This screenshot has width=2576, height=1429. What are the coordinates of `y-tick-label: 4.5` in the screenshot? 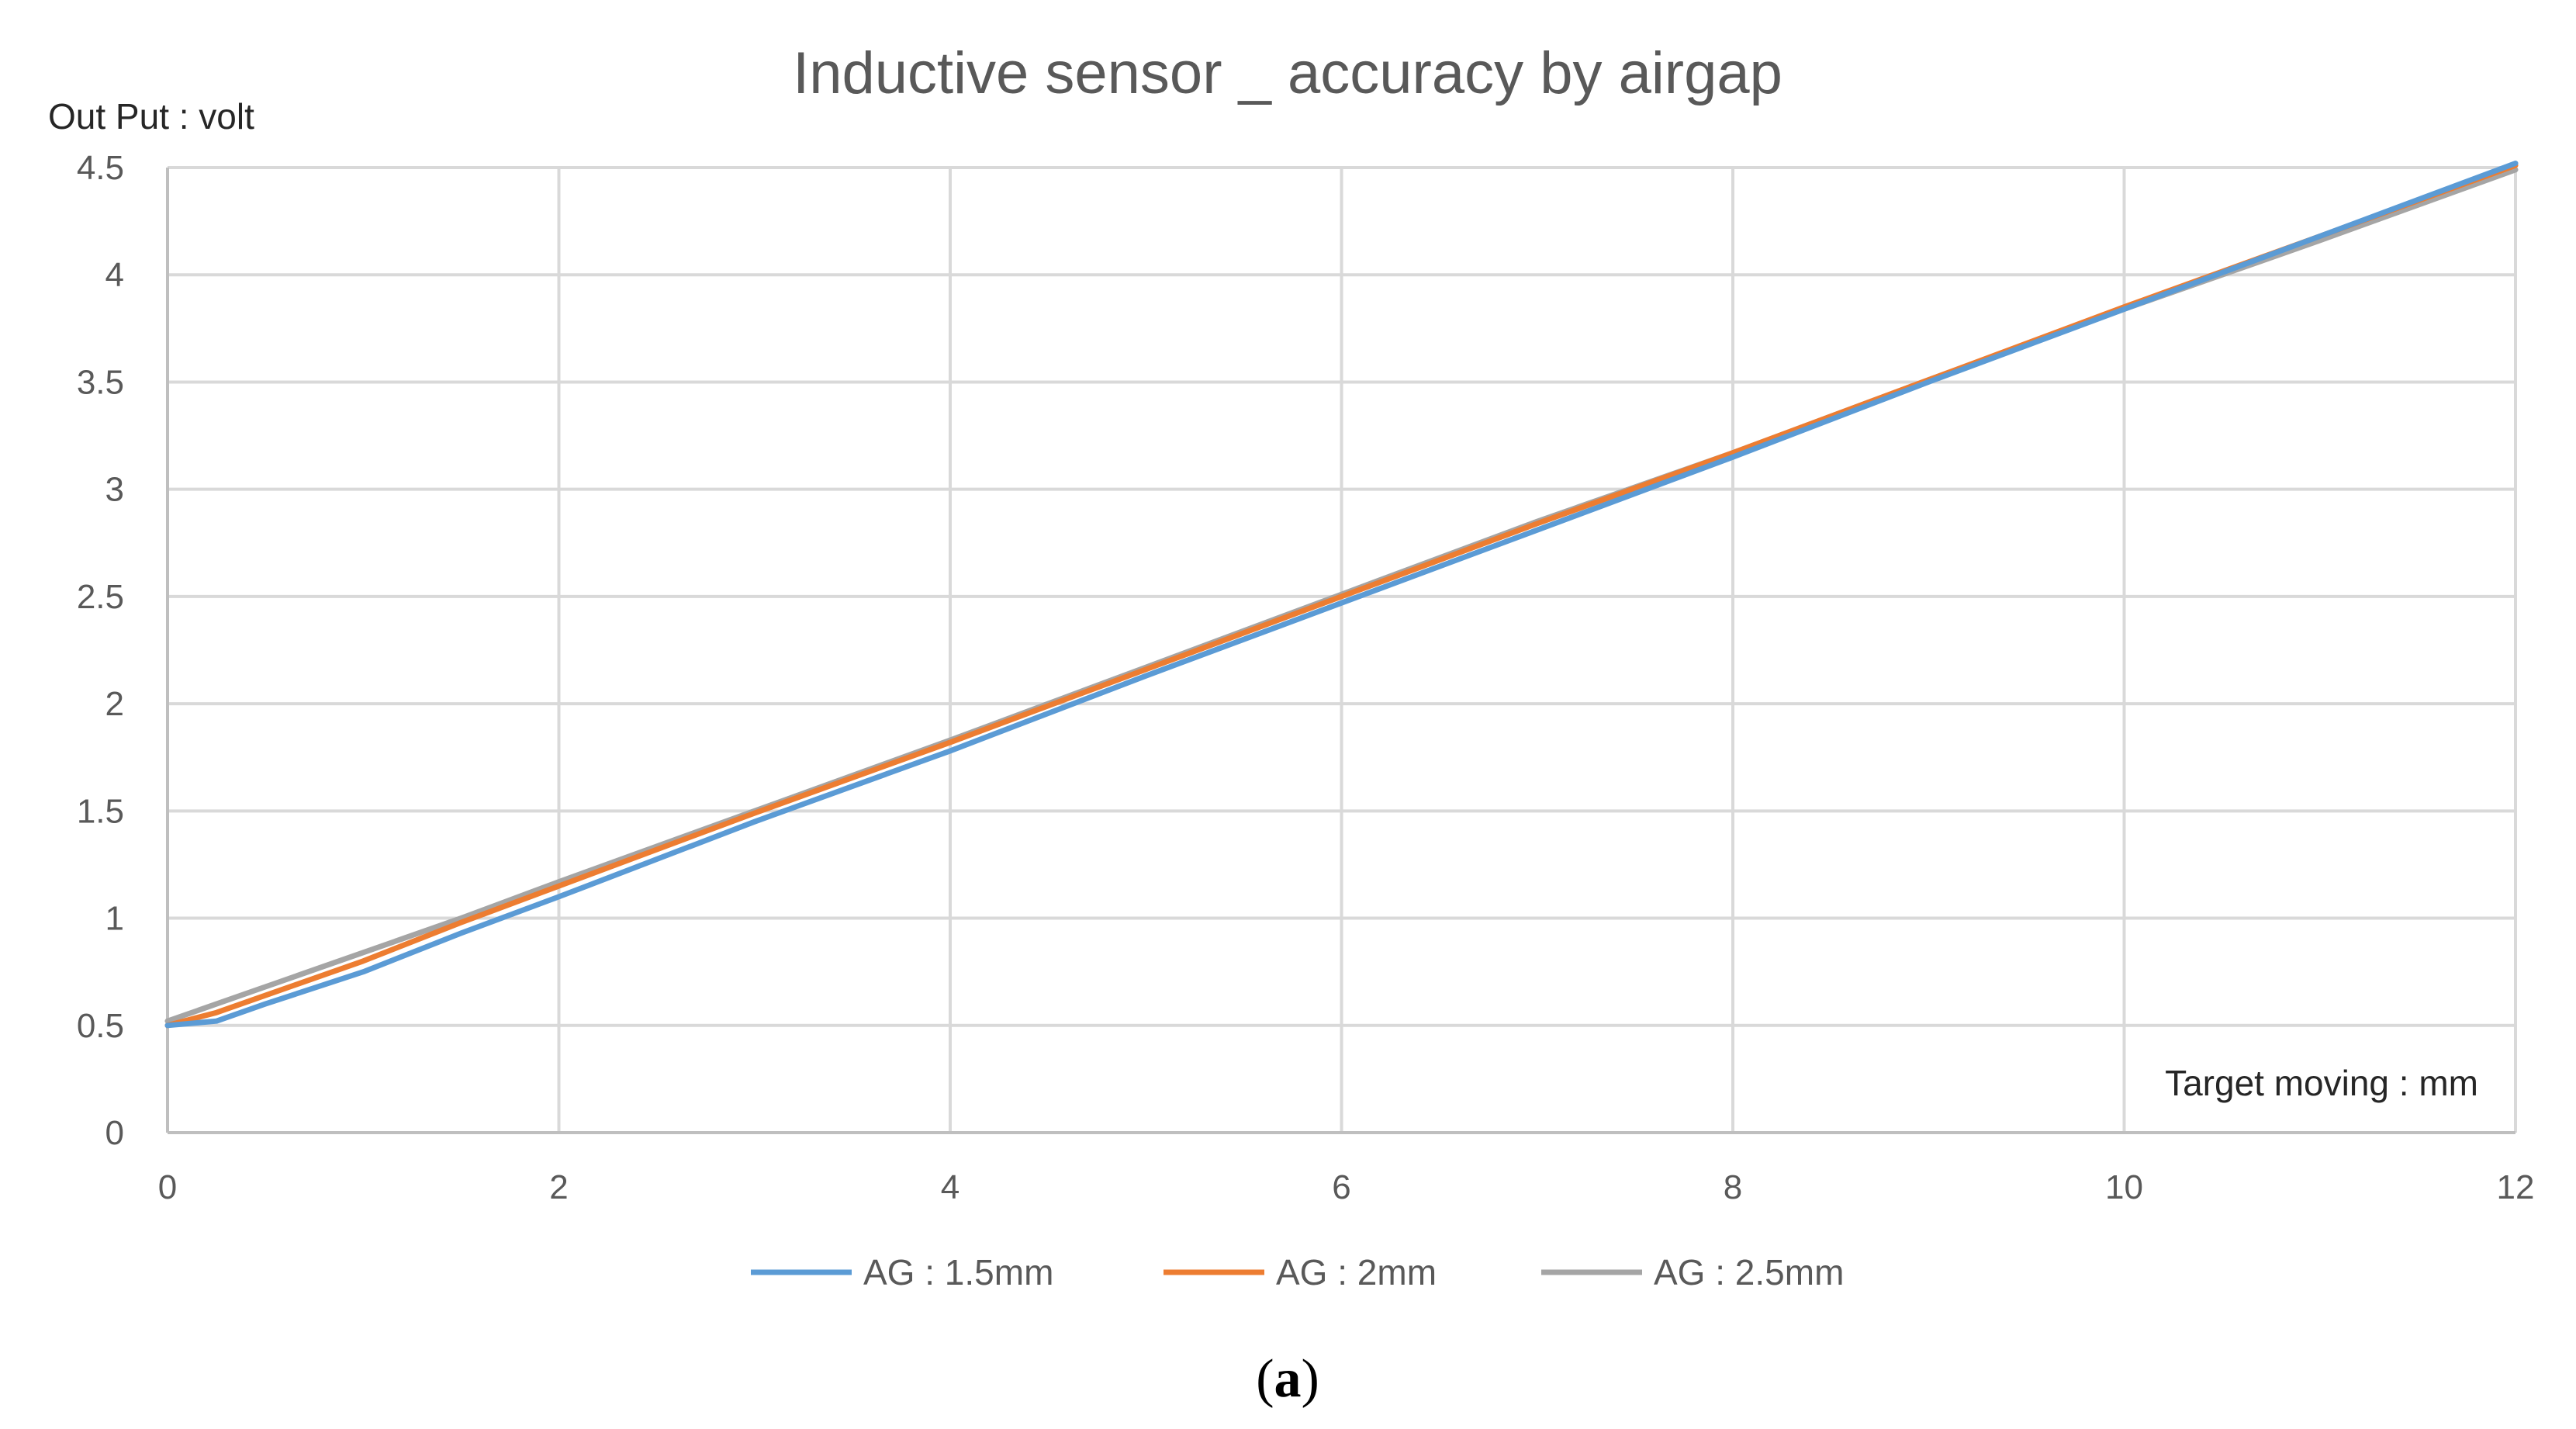 It's located at (100, 168).